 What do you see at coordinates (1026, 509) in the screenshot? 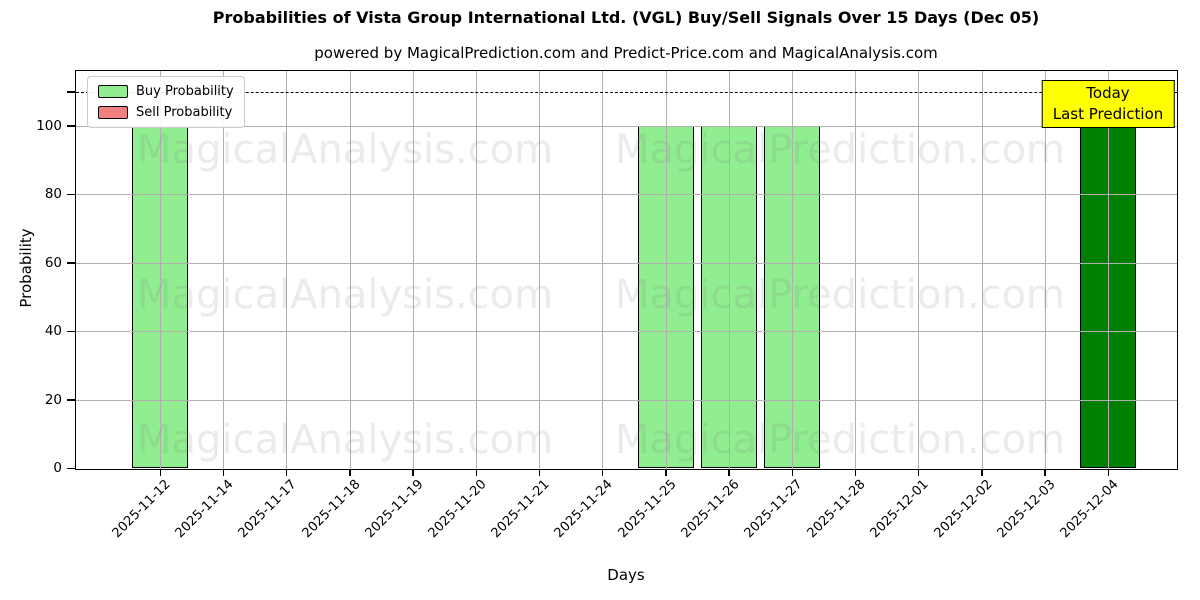
I see `x-tick-label: 2025-12-03` at bounding box center [1026, 509].